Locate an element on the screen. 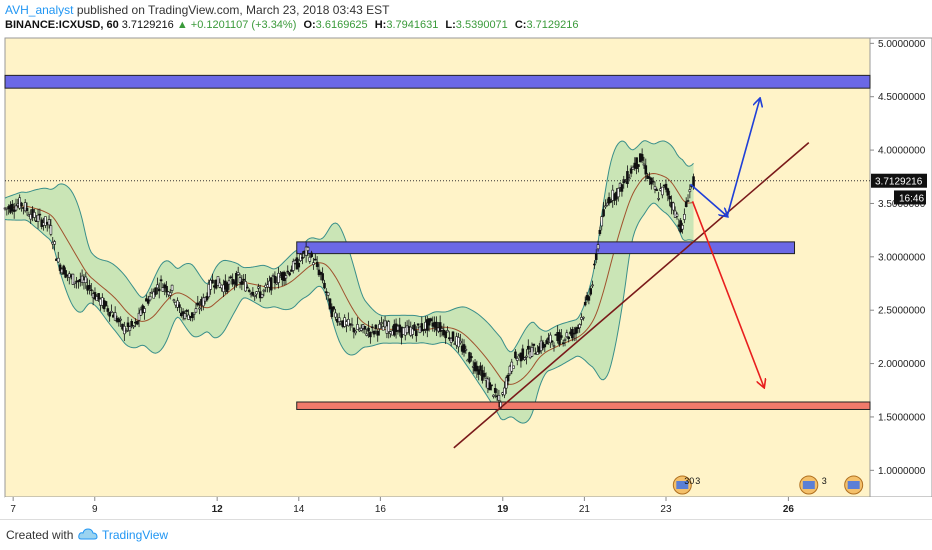 This screenshot has width=932, height=550. y-tick-label: 2.5000000 is located at coordinates (902, 311).